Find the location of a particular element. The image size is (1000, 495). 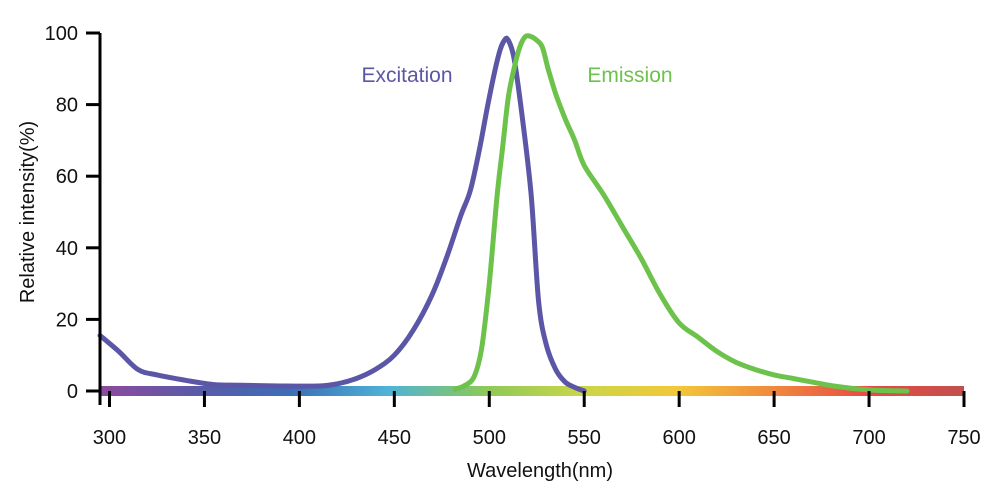

y-tick-label-20: 20 is located at coordinates (67, 320).